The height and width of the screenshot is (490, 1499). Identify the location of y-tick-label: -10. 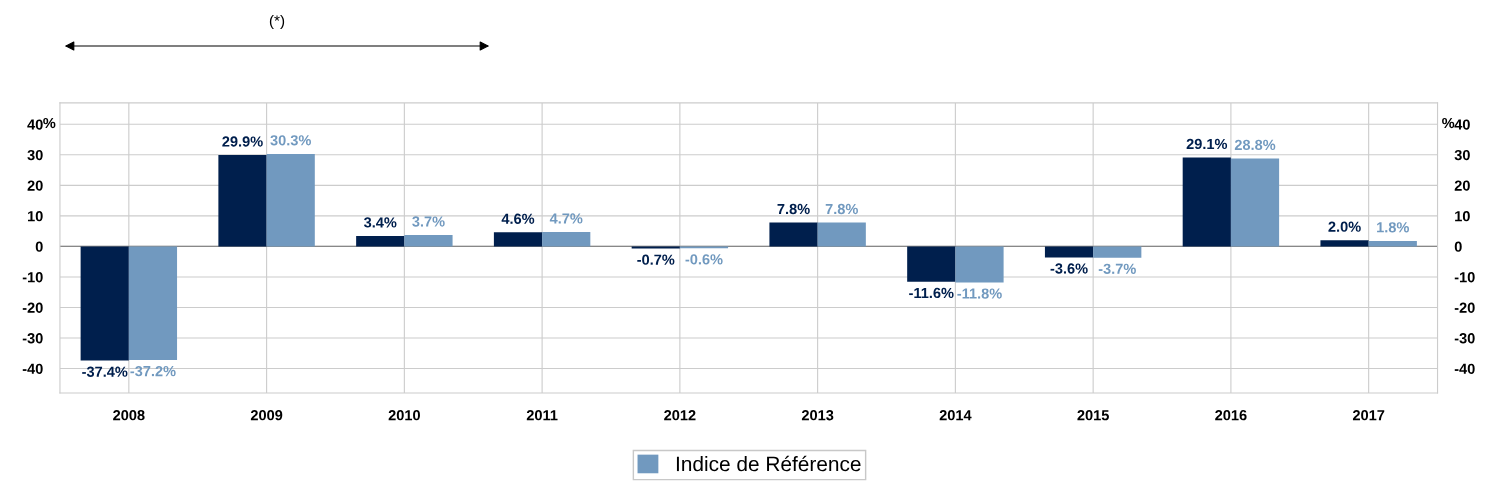
(32, 277).